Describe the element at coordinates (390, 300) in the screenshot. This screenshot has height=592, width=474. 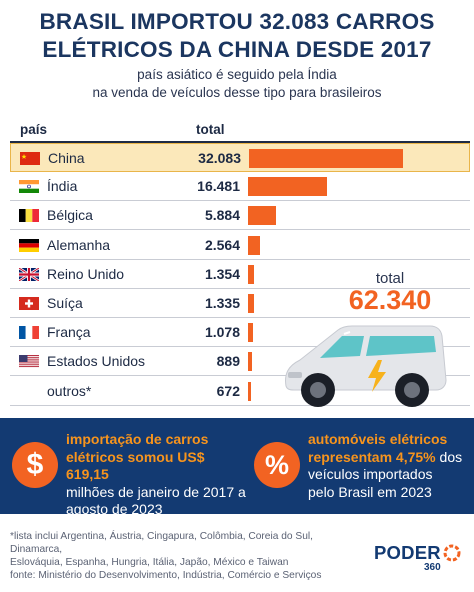
I see `total-value: 62.340` at that location.